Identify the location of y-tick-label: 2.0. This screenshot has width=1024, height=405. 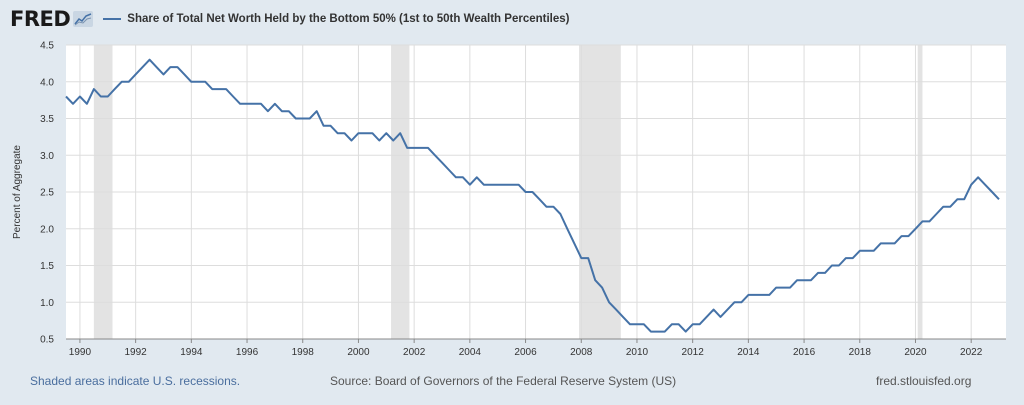
(47, 229).